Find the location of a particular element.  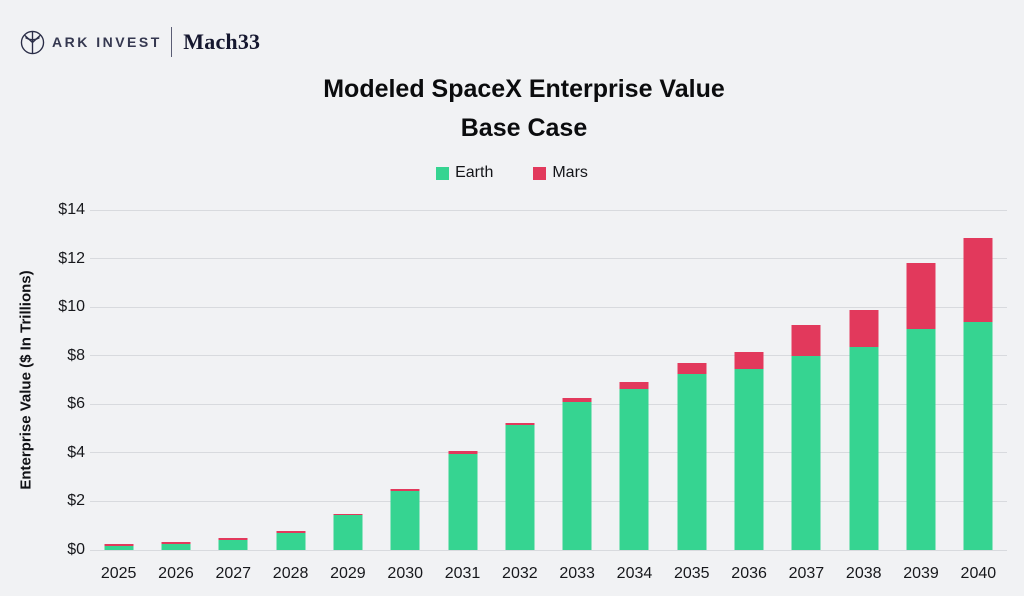

bar-mars-2025 is located at coordinates (119, 545).